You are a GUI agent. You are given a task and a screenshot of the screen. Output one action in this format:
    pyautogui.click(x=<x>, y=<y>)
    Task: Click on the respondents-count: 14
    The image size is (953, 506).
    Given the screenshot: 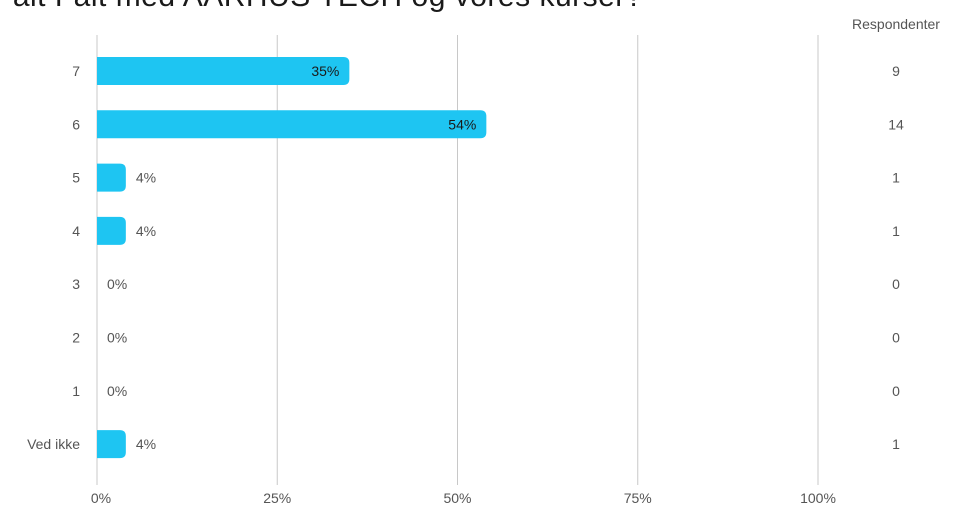 What is the action you would take?
    pyautogui.click(x=896, y=124)
    